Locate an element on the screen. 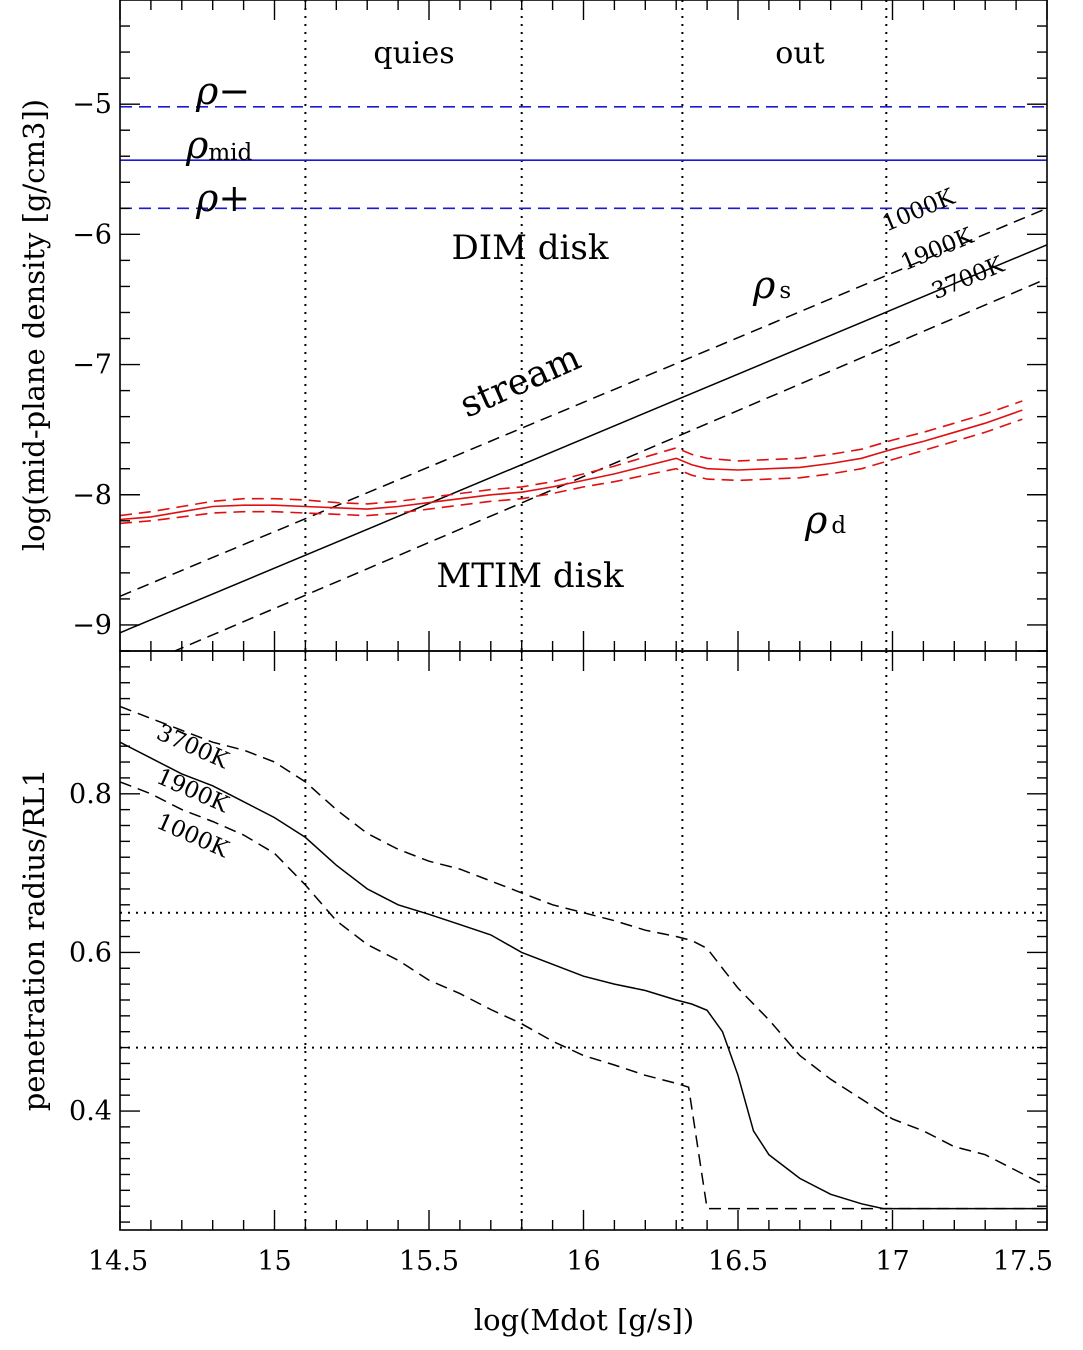 The image size is (1083, 1350). rho-minus-label: ρ− is located at coordinates (222, 91).